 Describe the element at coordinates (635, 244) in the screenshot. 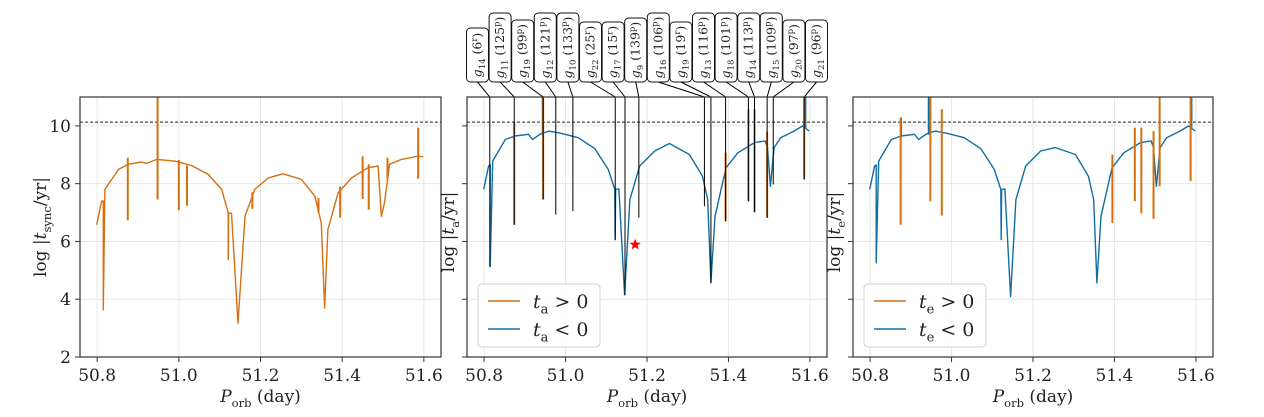

I see `star-marker` at that location.